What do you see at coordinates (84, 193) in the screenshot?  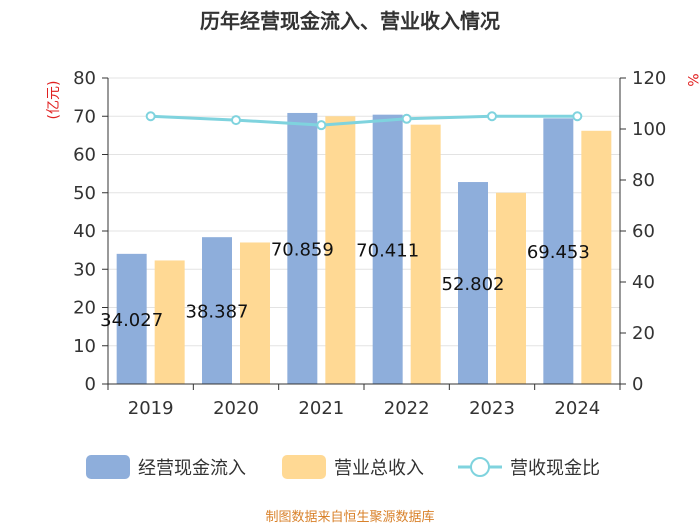 I see `left-tick-label: 50` at bounding box center [84, 193].